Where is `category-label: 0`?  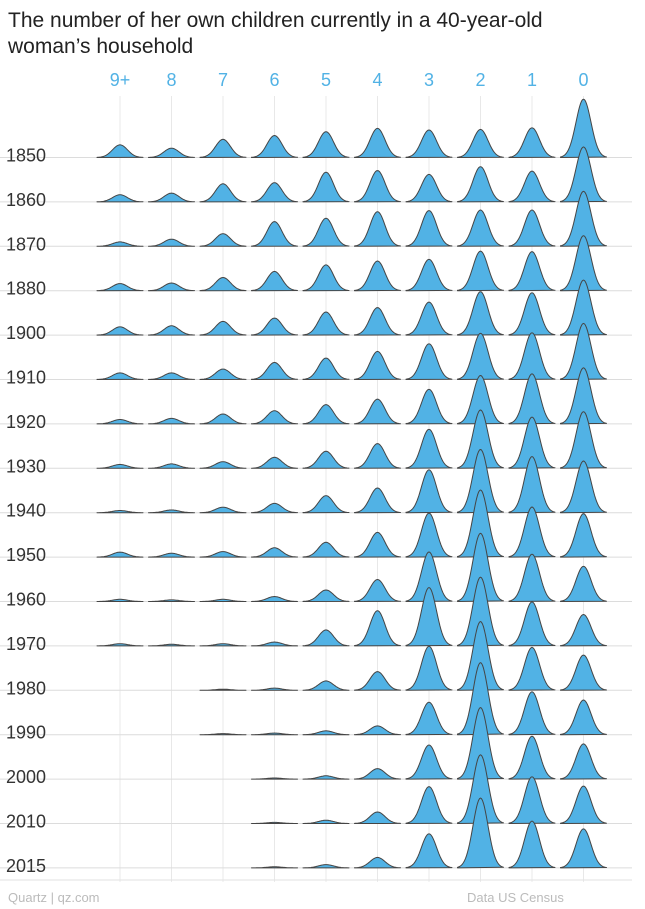
category-label: 0 is located at coordinates (583, 80).